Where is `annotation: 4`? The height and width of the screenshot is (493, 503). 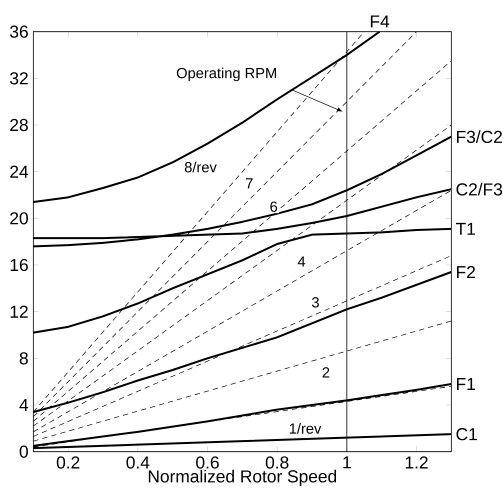 annotation: 4 is located at coordinates (302, 261).